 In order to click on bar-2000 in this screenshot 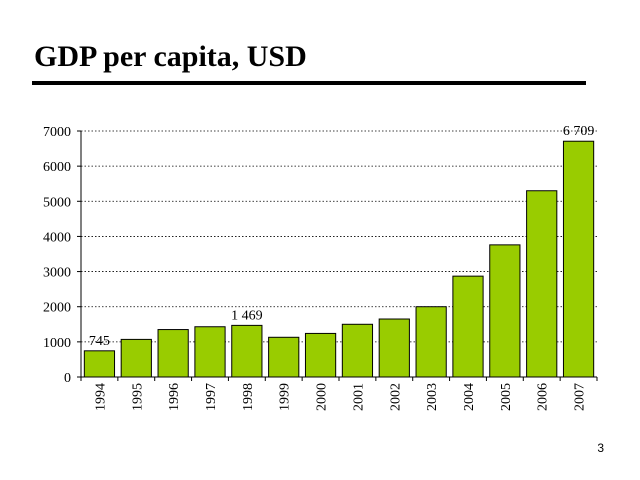, I will do `click(320, 355)`.